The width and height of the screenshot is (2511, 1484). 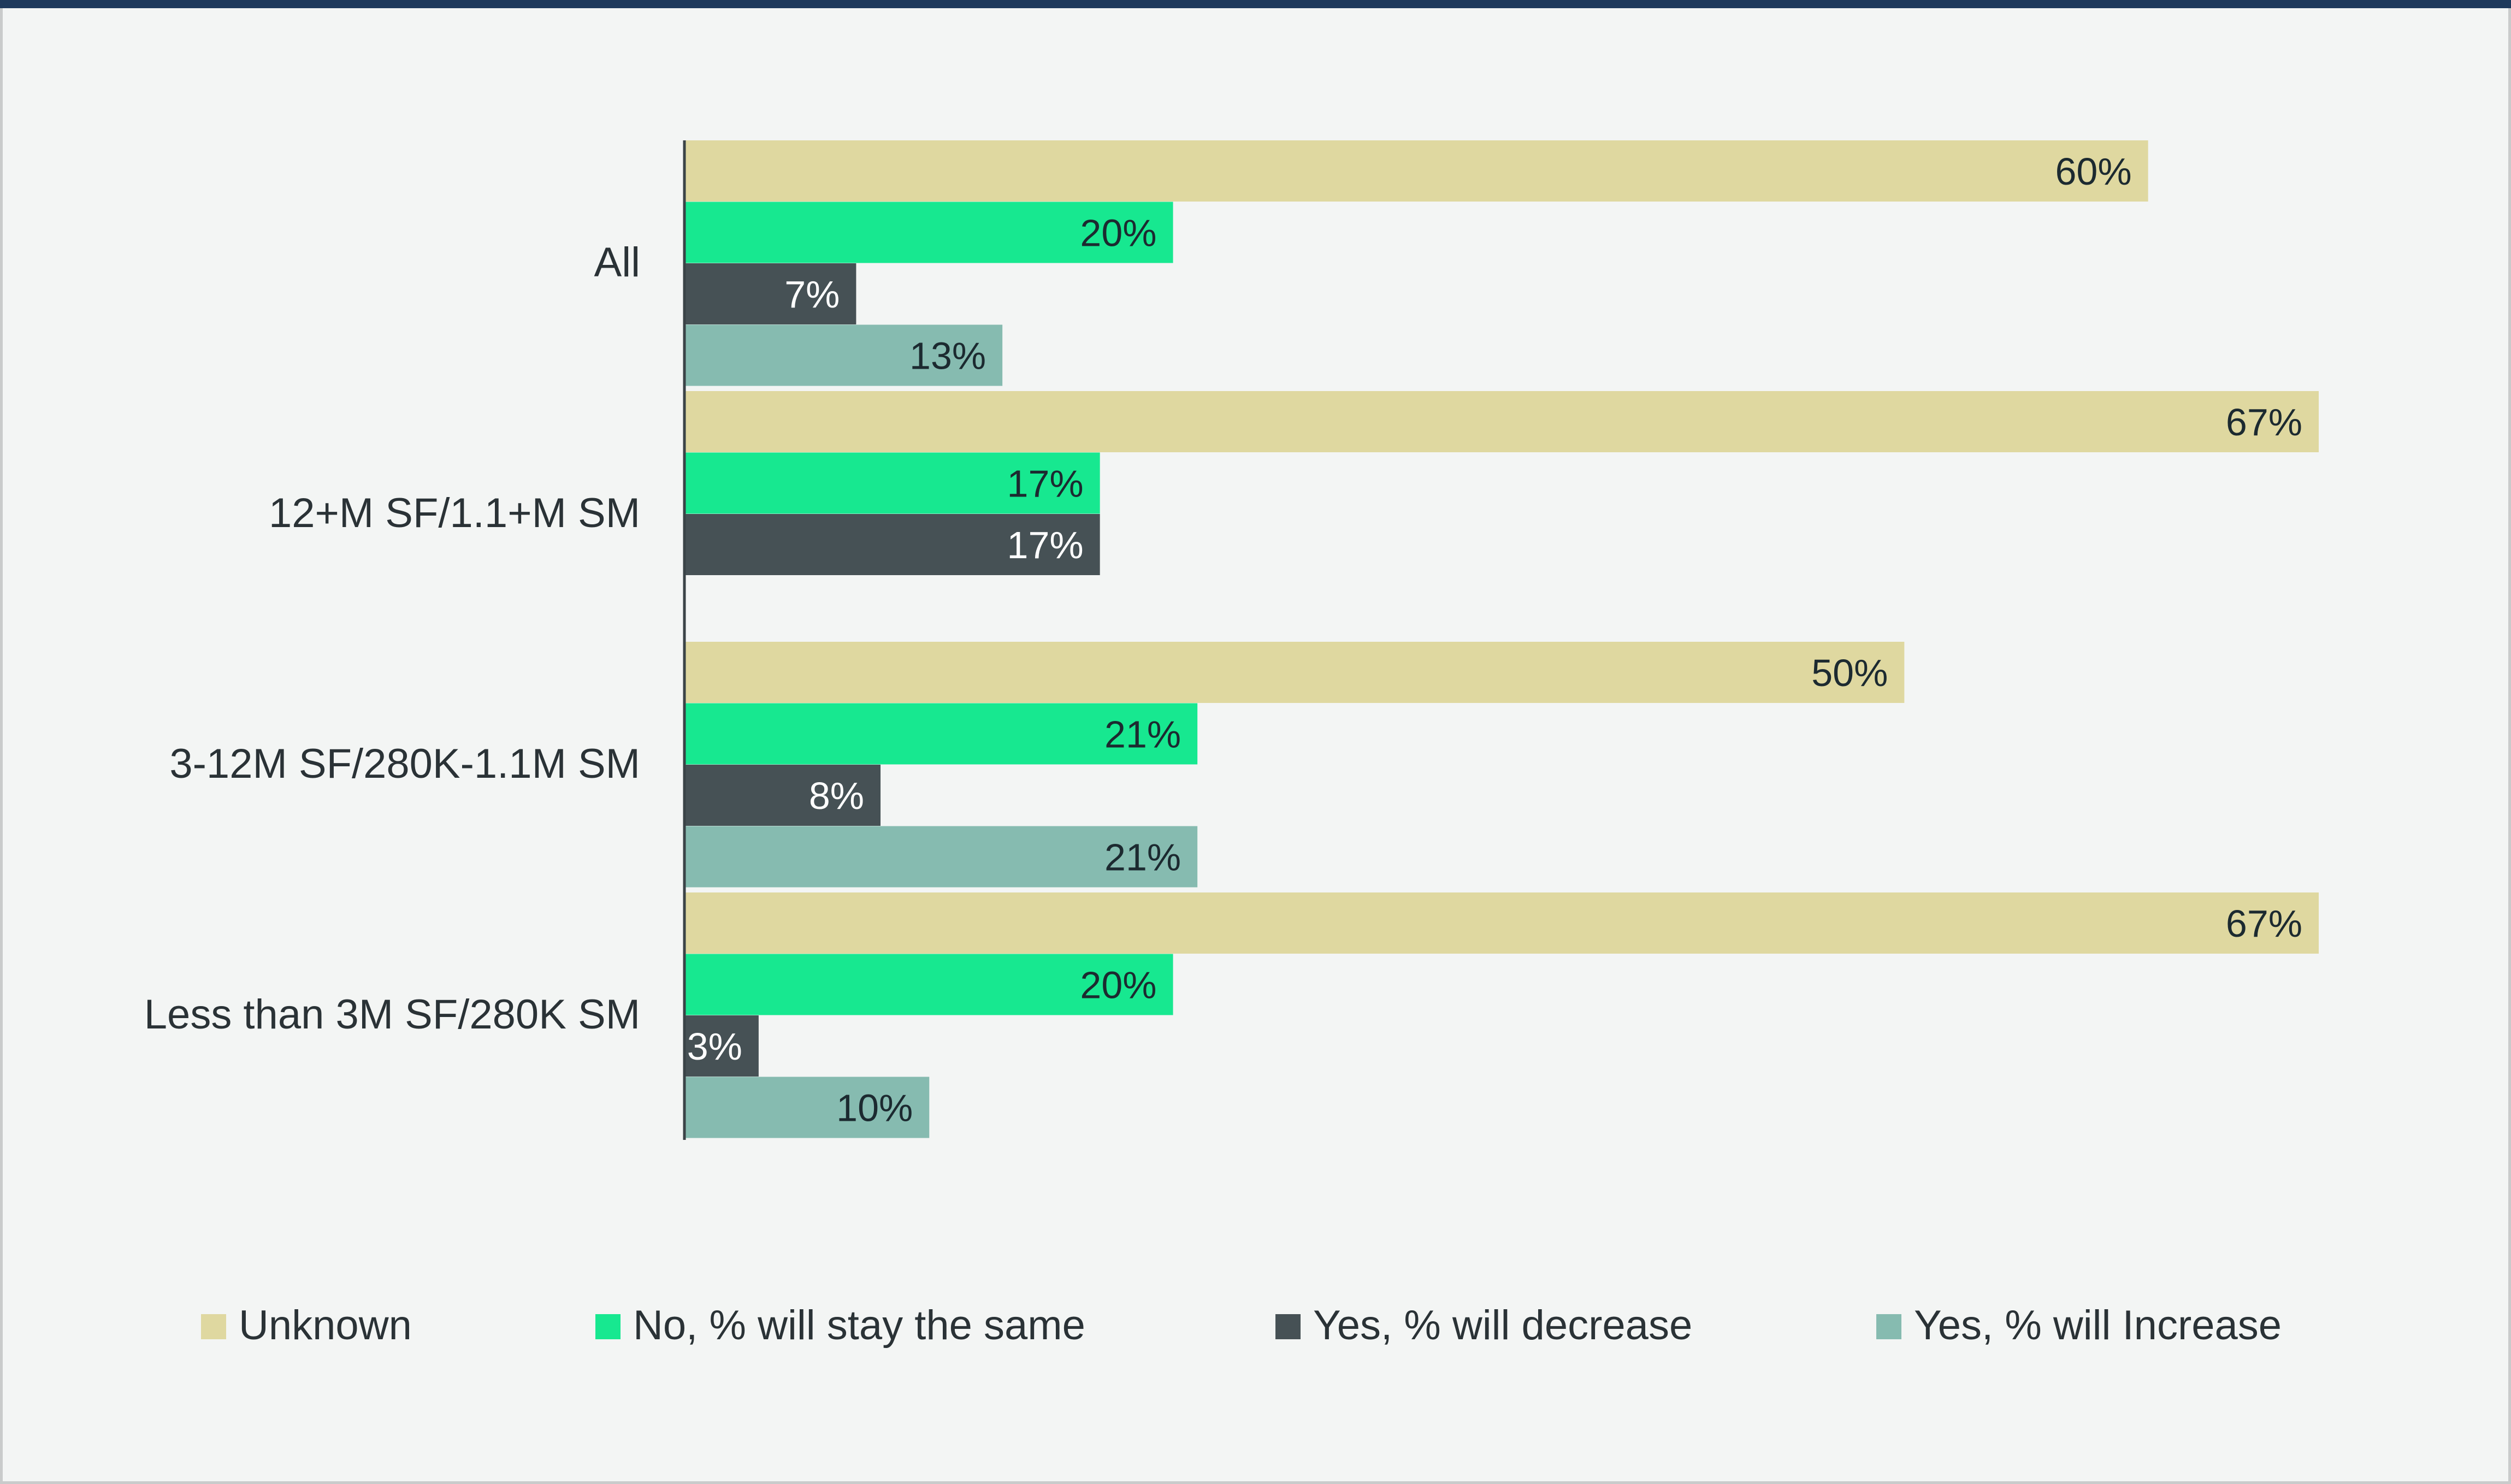 I want to click on data-label: 60%, so click(x=2093, y=171).